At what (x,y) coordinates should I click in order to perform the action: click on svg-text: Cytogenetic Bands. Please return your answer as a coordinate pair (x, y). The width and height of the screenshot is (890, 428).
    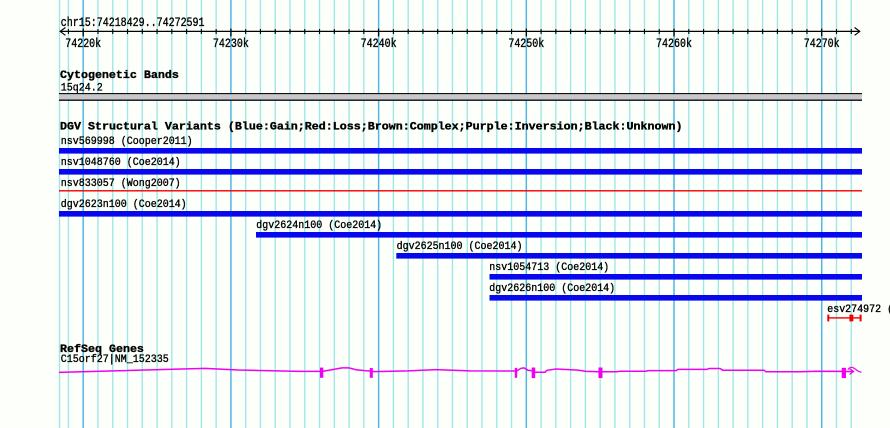
    Looking at the image, I should click on (119, 75).